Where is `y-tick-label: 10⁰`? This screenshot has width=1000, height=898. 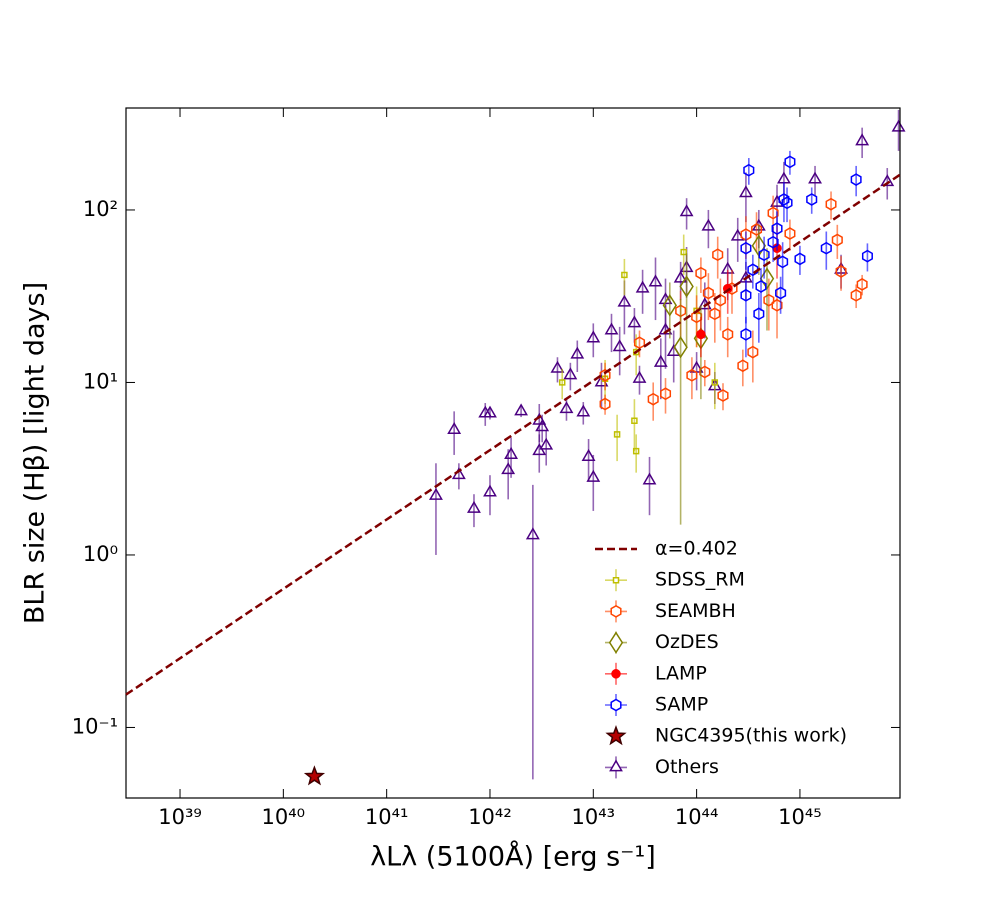
y-tick-label: 10⁰ is located at coordinates (100, 554).